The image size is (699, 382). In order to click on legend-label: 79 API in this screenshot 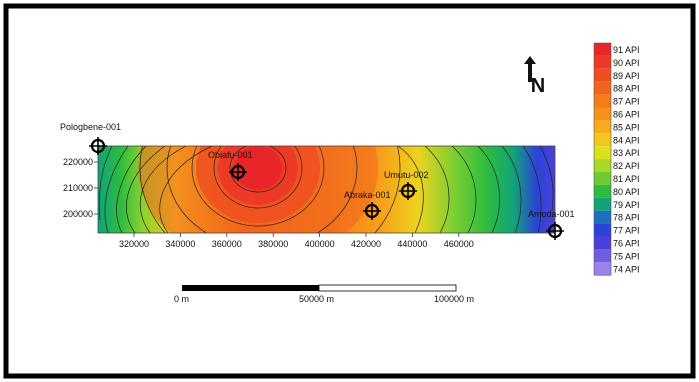, I will do `click(626, 205)`.